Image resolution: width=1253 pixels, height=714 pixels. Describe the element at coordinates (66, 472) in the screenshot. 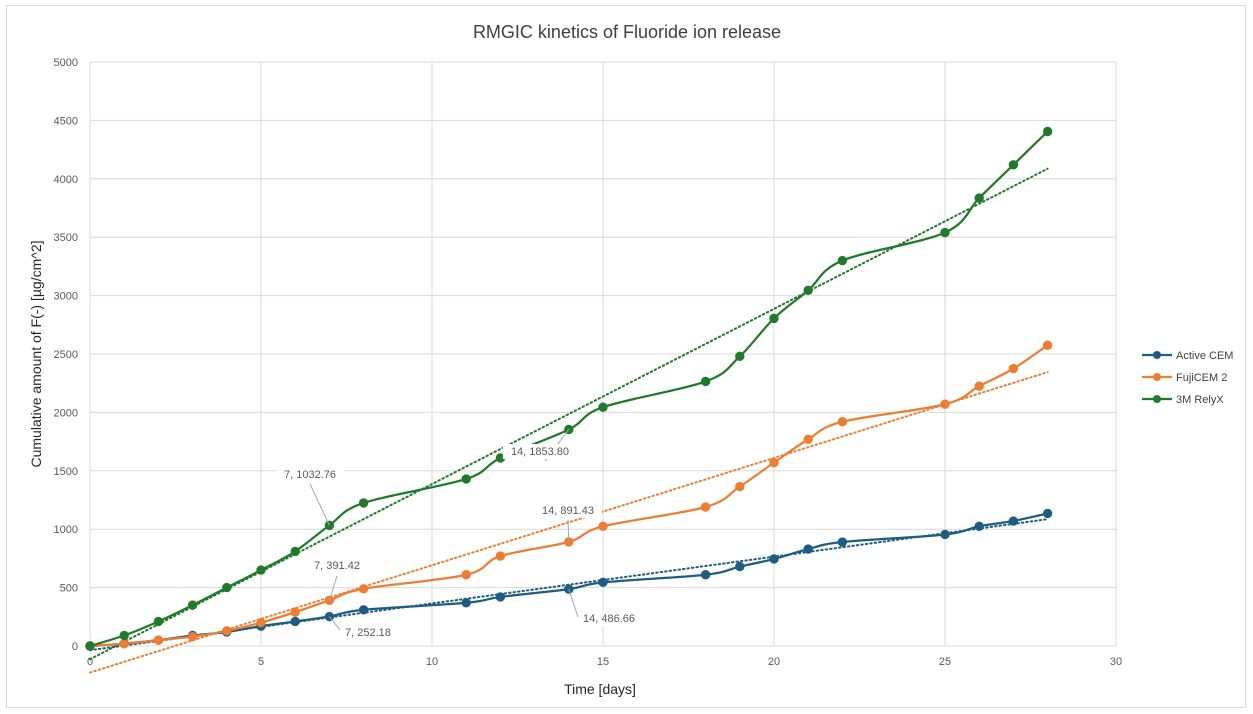

I see `y-tick-label: 1500` at that location.